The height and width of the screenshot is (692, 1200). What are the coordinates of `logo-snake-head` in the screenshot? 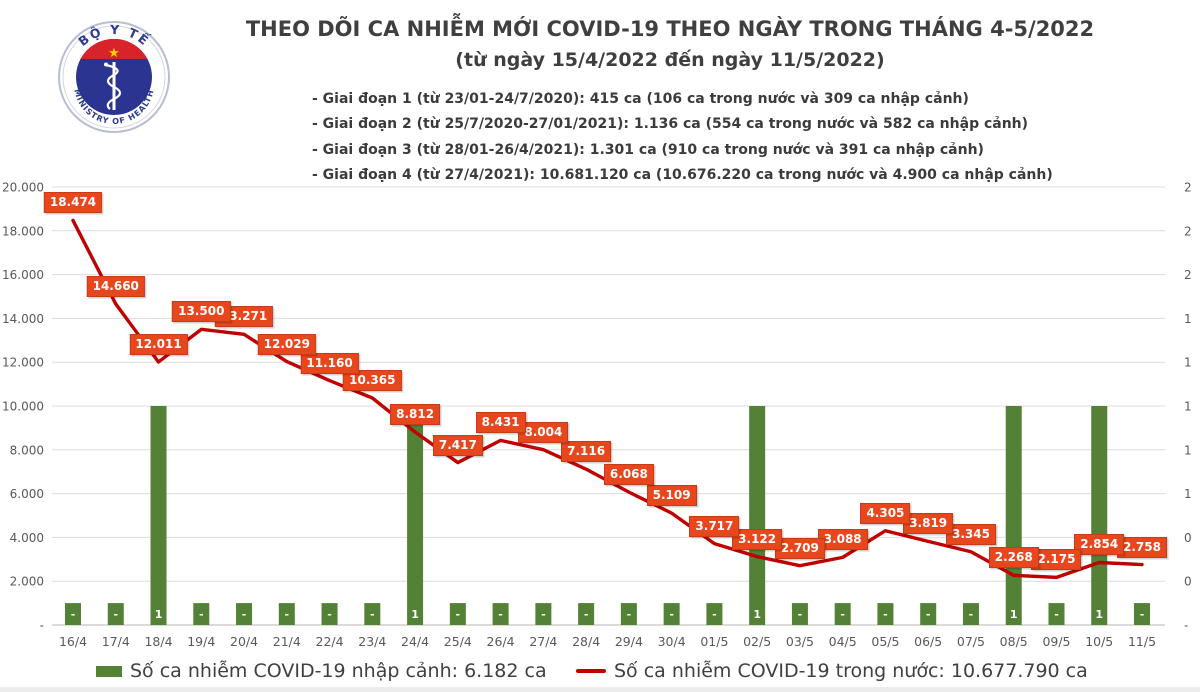 It's located at (106, 64).